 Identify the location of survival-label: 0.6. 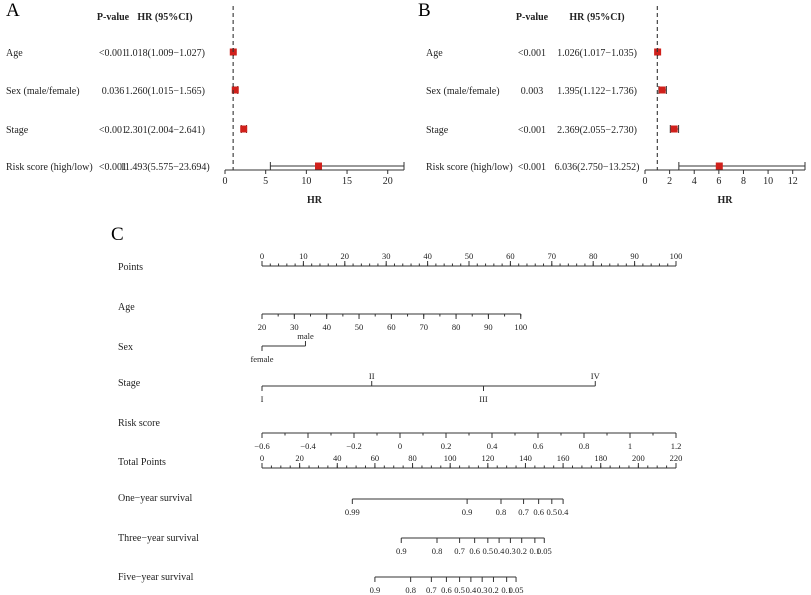
(474, 551).